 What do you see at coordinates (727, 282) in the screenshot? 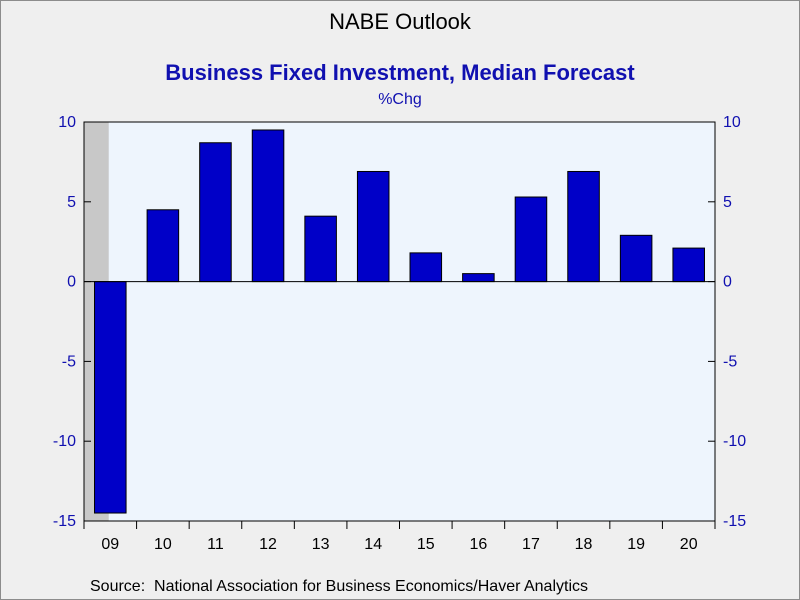
I see `right-tick-label: 0` at bounding box center [727, 282].